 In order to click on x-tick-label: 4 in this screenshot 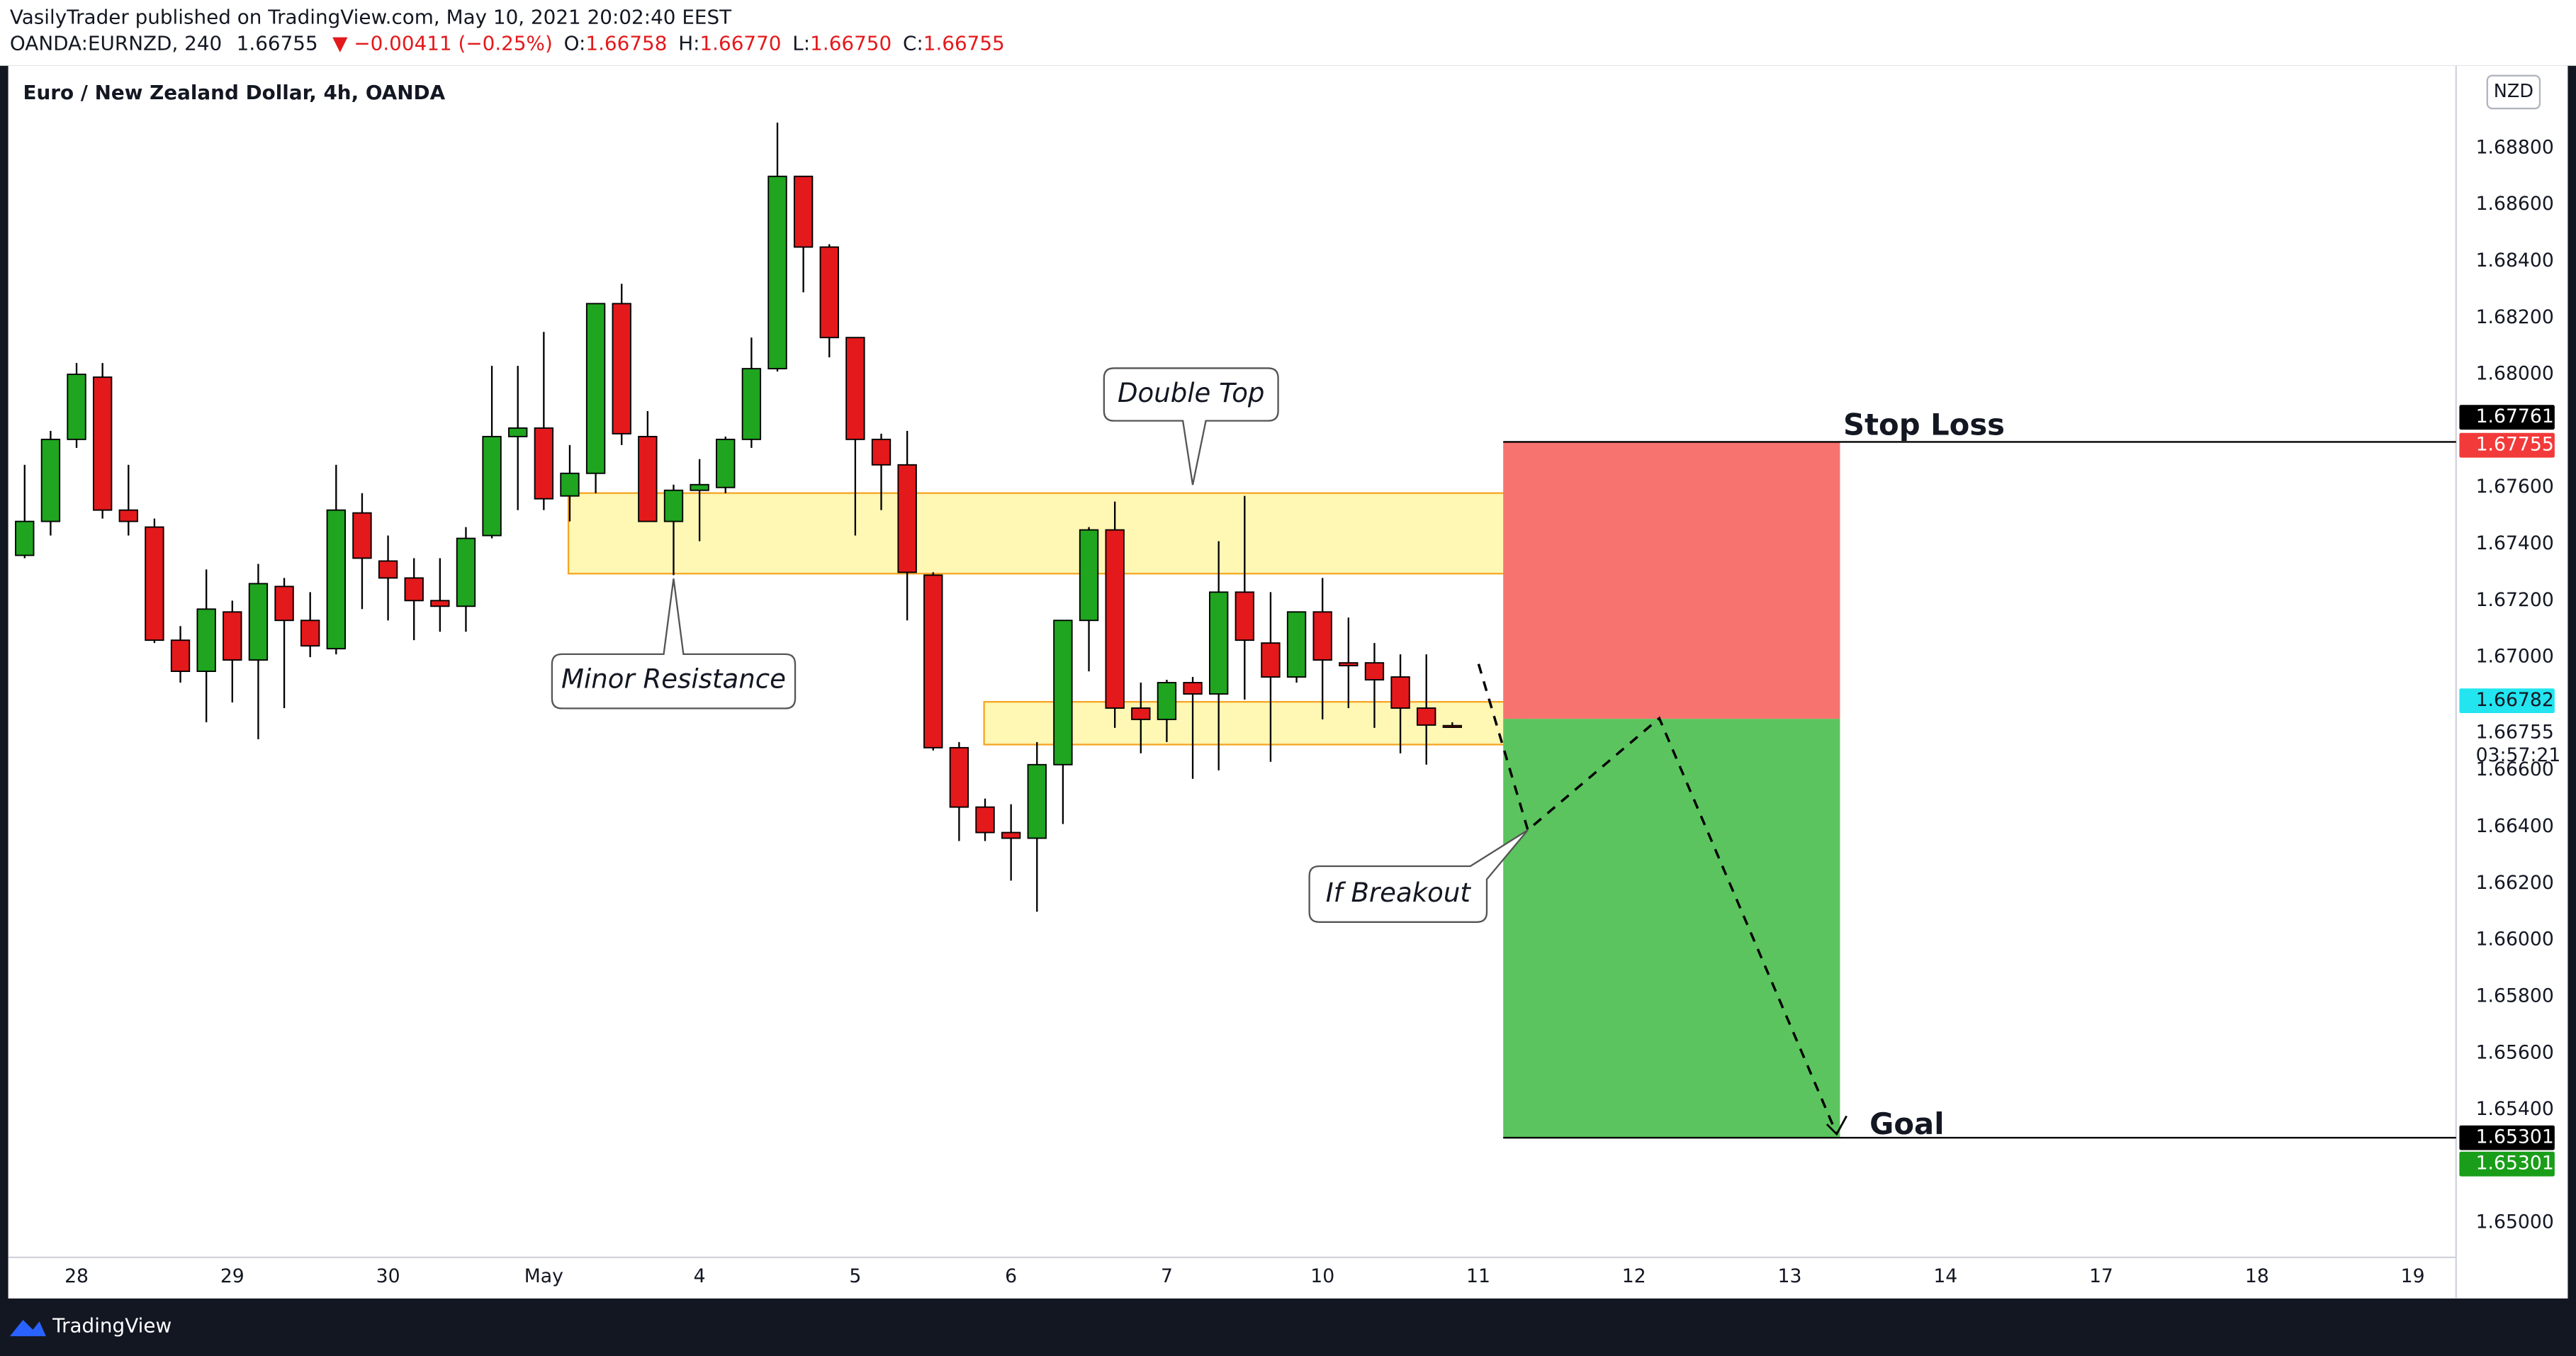, I will do `click(700, 1276)`.